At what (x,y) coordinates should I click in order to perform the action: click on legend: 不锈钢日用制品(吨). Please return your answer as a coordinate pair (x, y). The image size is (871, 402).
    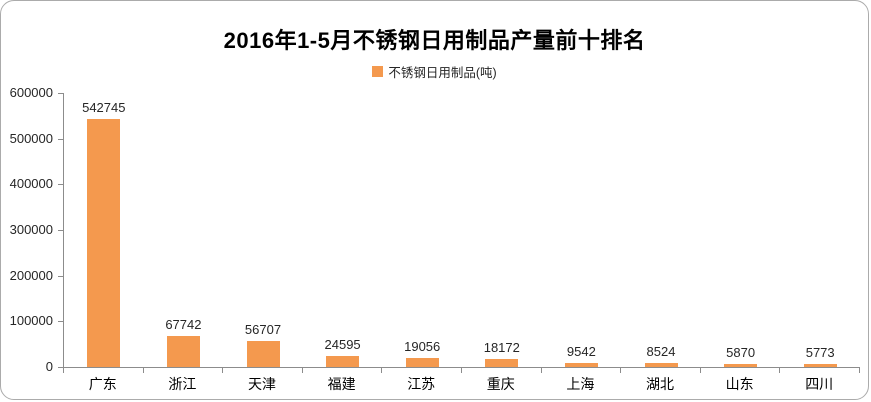
    Looking at the image, I should click on (434, 71).